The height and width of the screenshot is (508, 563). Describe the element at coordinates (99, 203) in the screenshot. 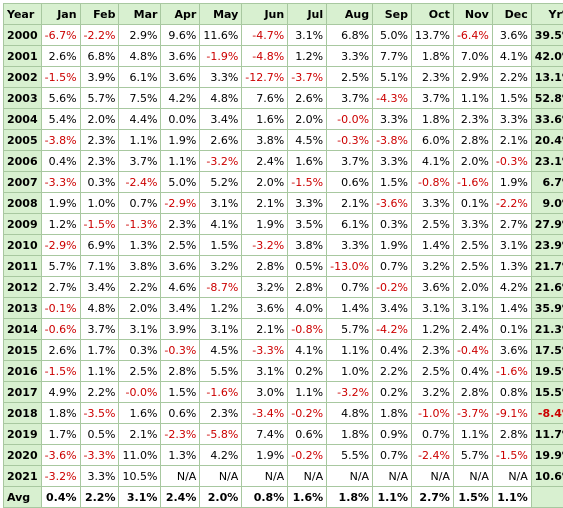

I see `month-return-cell: 1.0%` at that location.